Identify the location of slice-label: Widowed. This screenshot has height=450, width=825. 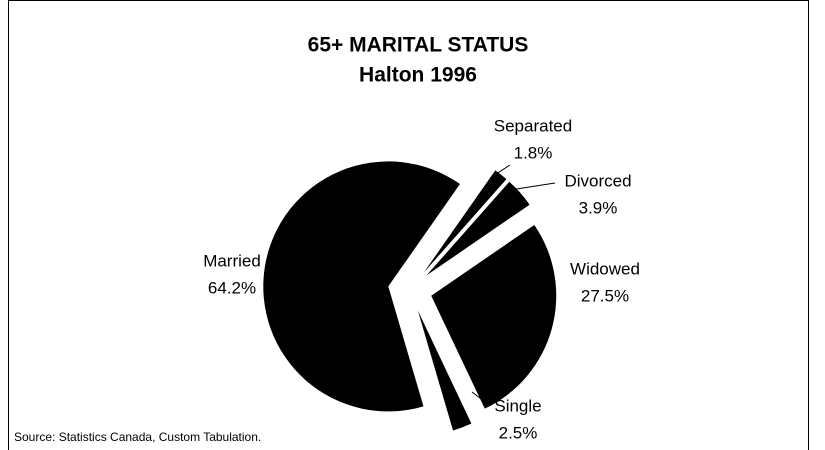
(605, 268).